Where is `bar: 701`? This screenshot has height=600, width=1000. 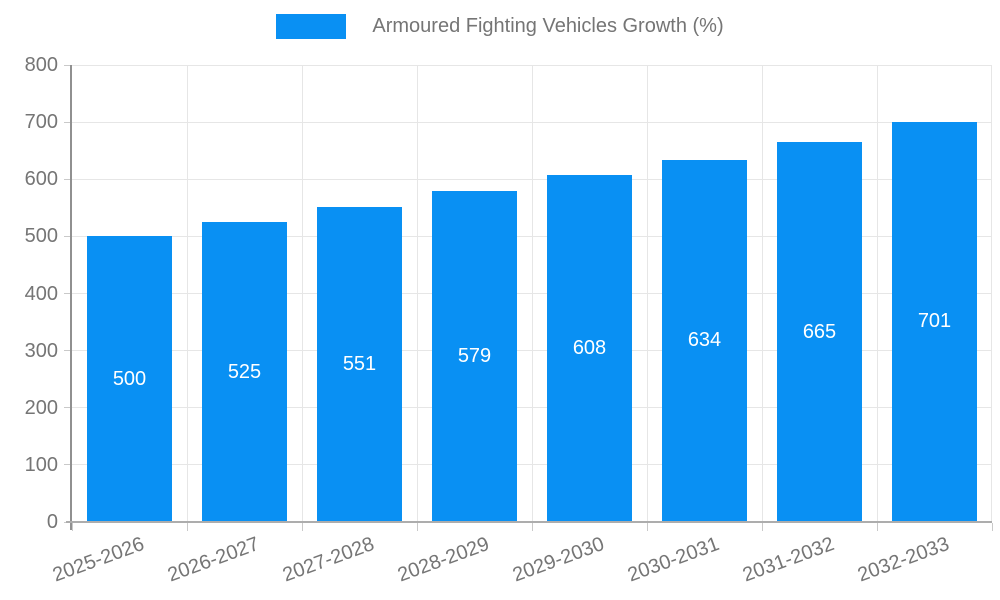 bar: 701 is located at coordinates (934, 321).